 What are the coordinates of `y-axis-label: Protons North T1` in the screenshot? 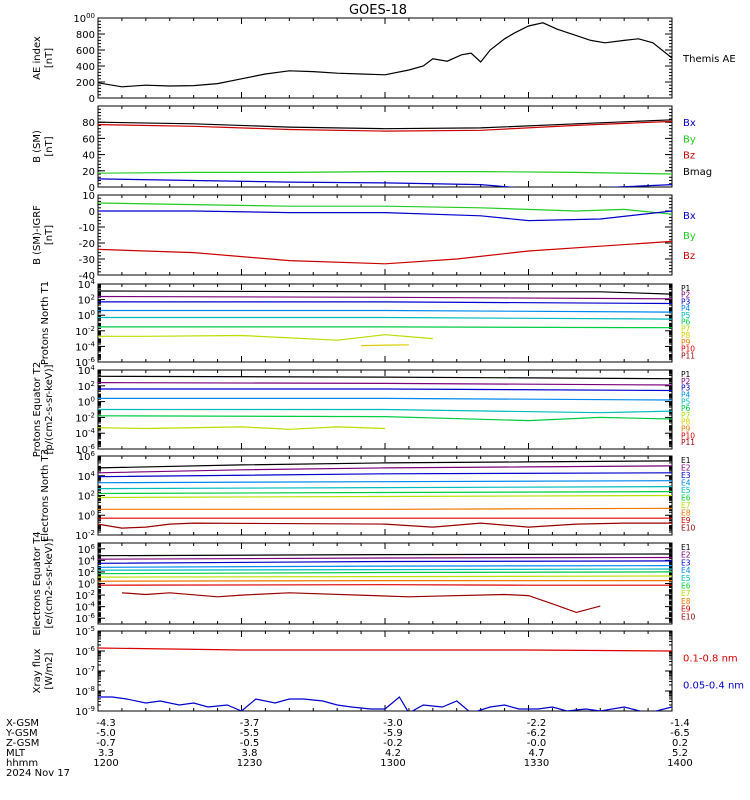 It's located at (45, 323).